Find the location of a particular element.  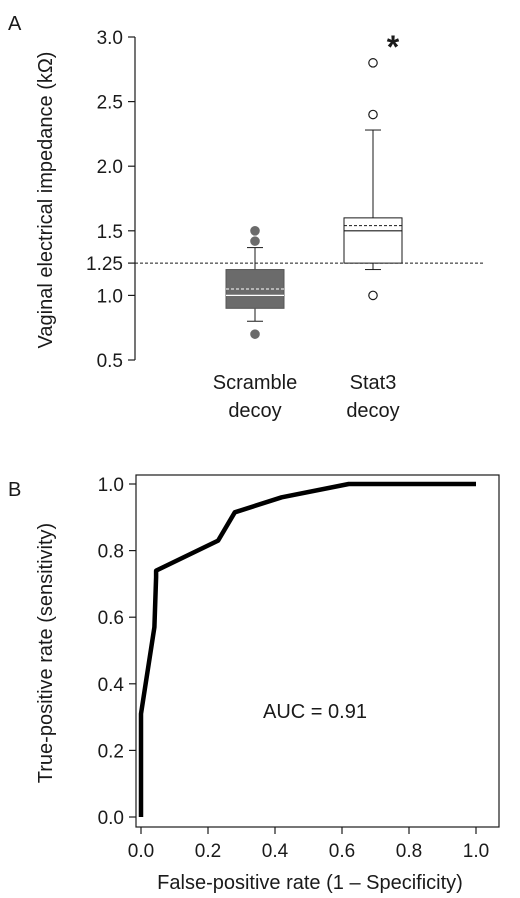

panel-a-y-tick-label: 2.5 is located at coordinates (110, 103).